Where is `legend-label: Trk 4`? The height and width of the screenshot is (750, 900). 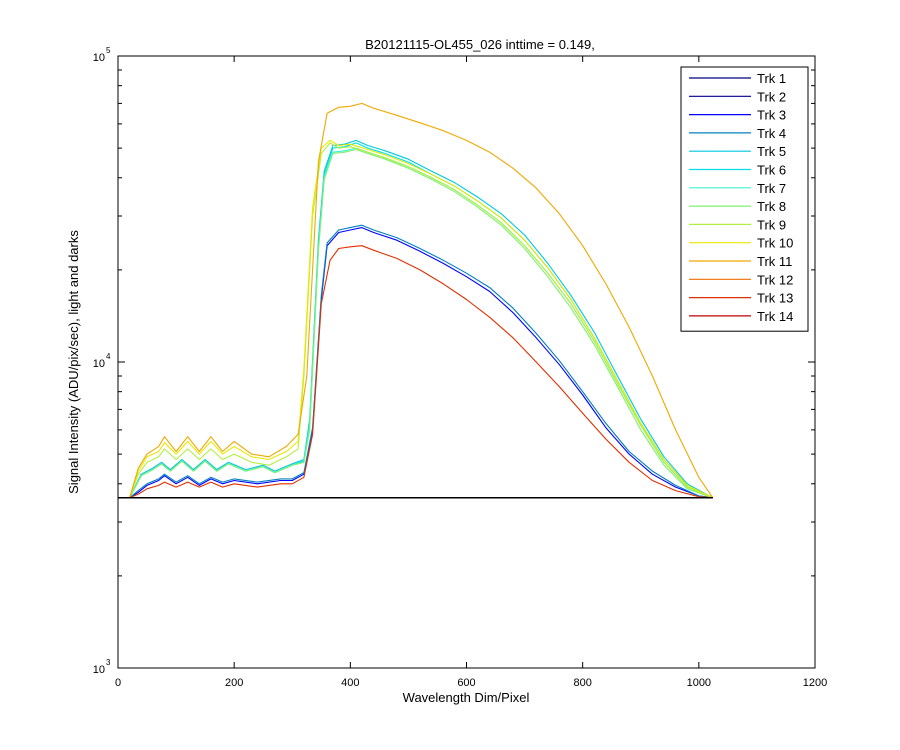 legend-label: Trk 4 is located at coordinates (771, 133).